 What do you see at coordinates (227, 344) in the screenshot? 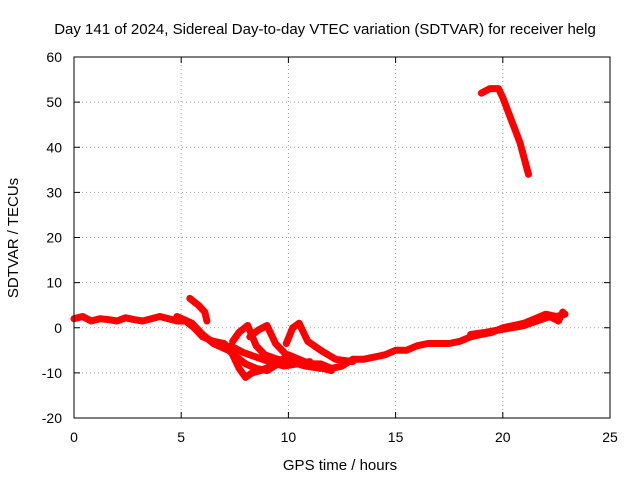
I see `series-branch-a` at bounding box center [227, 344].